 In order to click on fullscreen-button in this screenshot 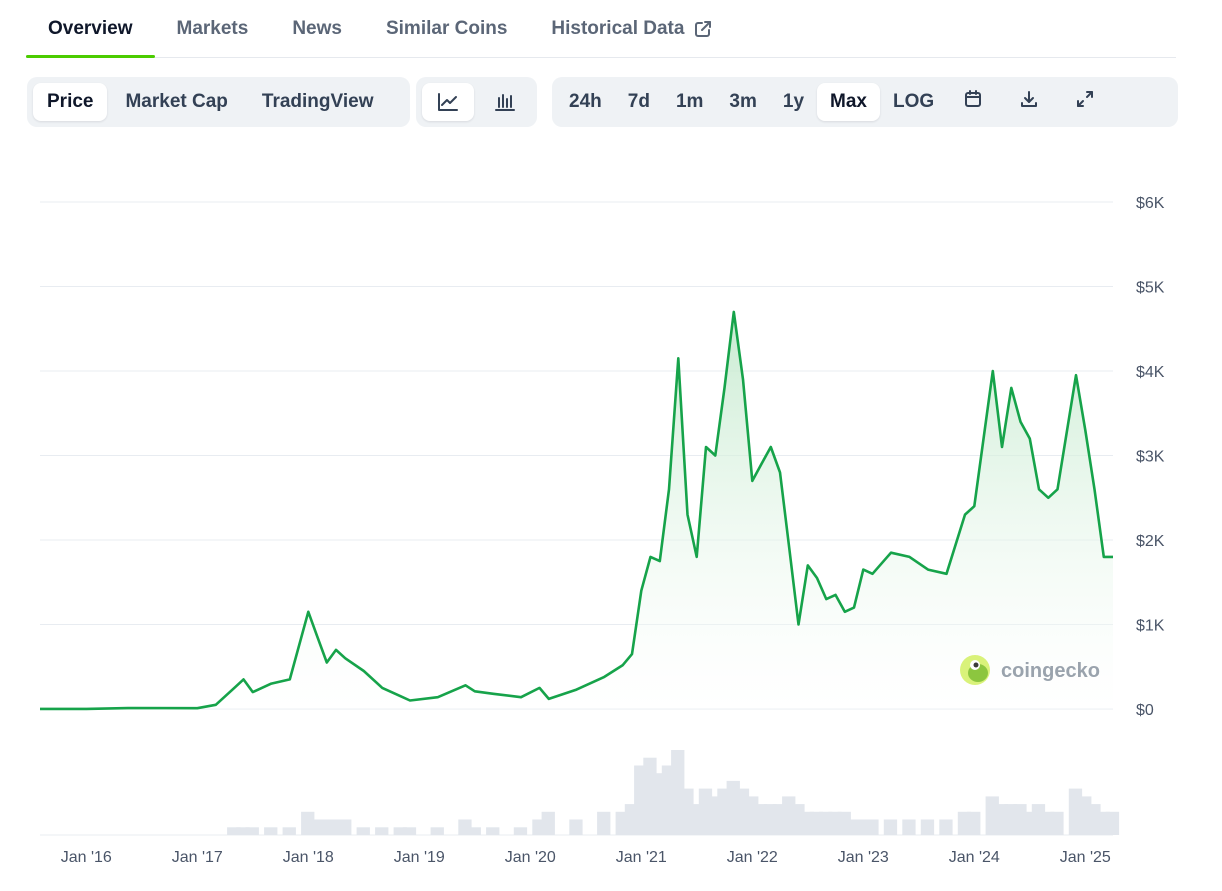, I will do `click(1085, 102)`.